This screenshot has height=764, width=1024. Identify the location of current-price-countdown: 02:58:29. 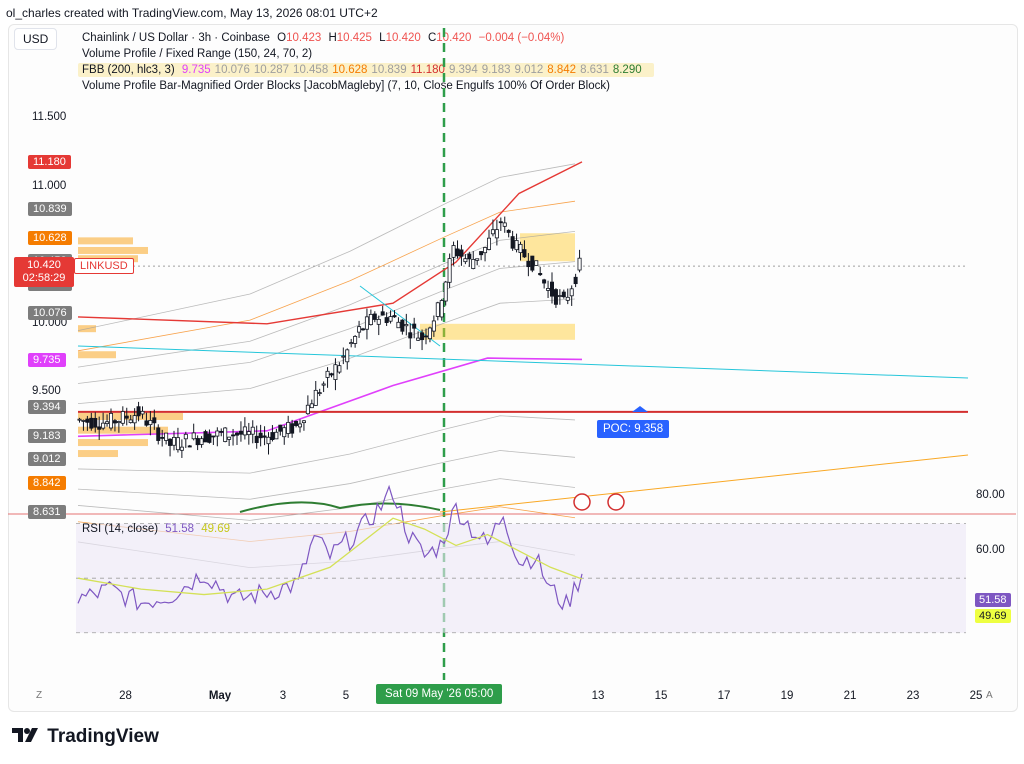
(44, 278).